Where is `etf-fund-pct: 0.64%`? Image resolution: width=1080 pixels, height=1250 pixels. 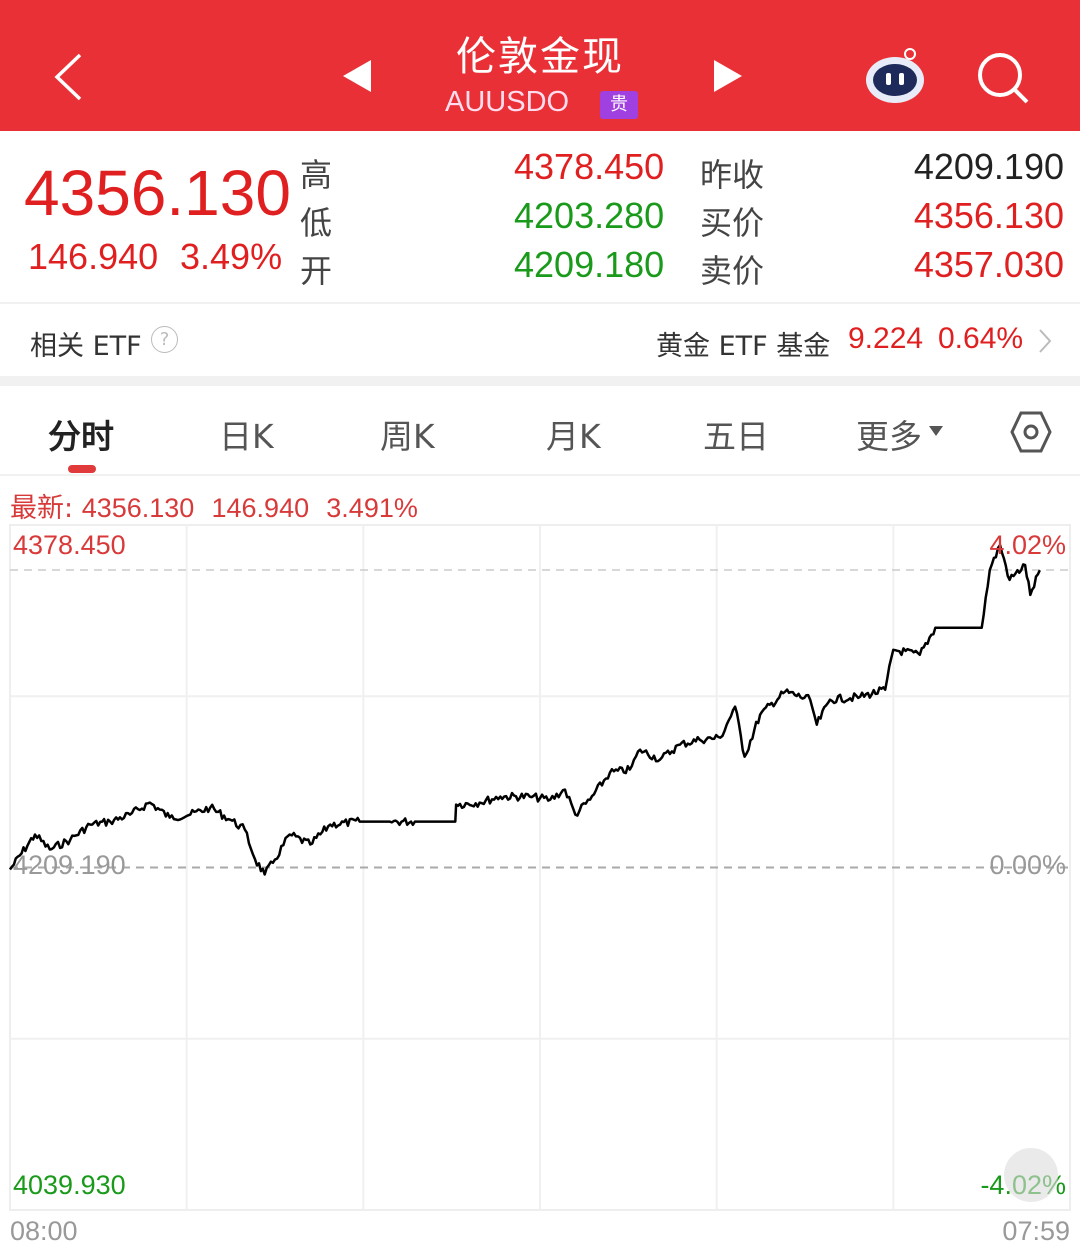
etf-fund-pct: 0.64% is located at coordinates (981, 338).